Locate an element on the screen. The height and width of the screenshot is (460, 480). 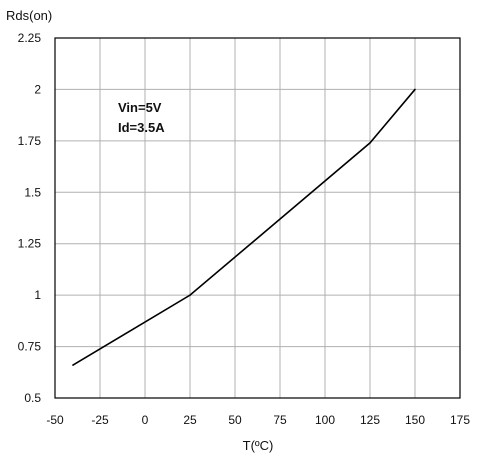
y-tick-labels: 0.5 0.75 1 1.25 1.5 1.75 2 2.25 is located at coordinates (30, 218).